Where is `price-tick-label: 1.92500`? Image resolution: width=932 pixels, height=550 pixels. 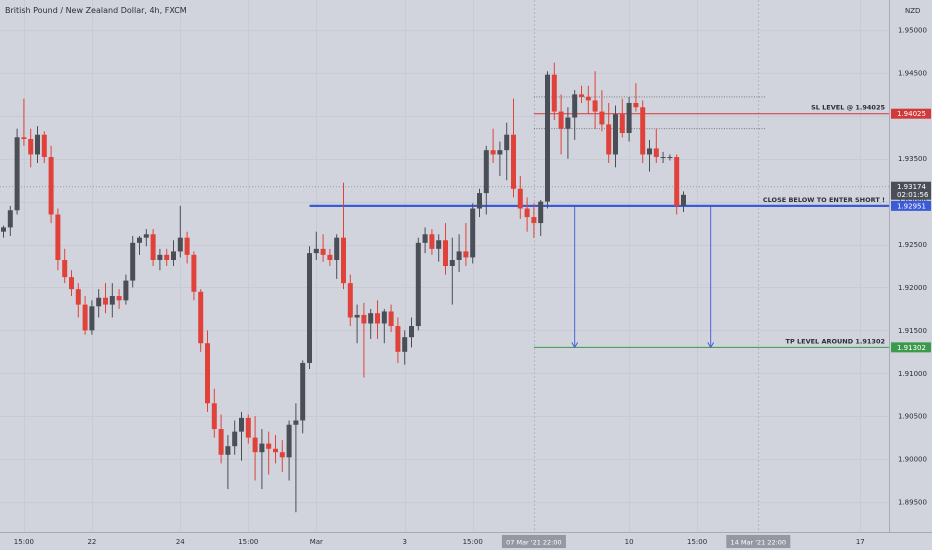
price-tick-label: 1.92500 is located at coordinates (912, 245).